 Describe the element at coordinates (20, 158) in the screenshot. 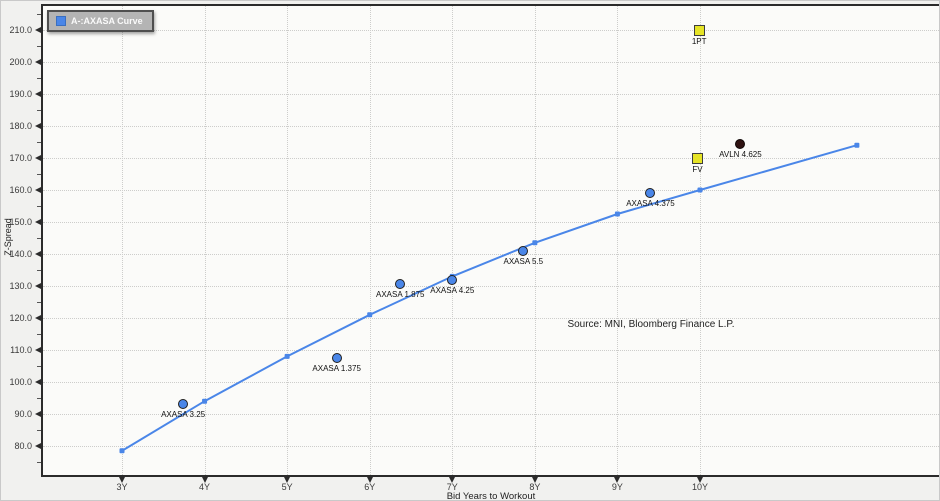

I see `y-tick-label: 170.0` at that location.